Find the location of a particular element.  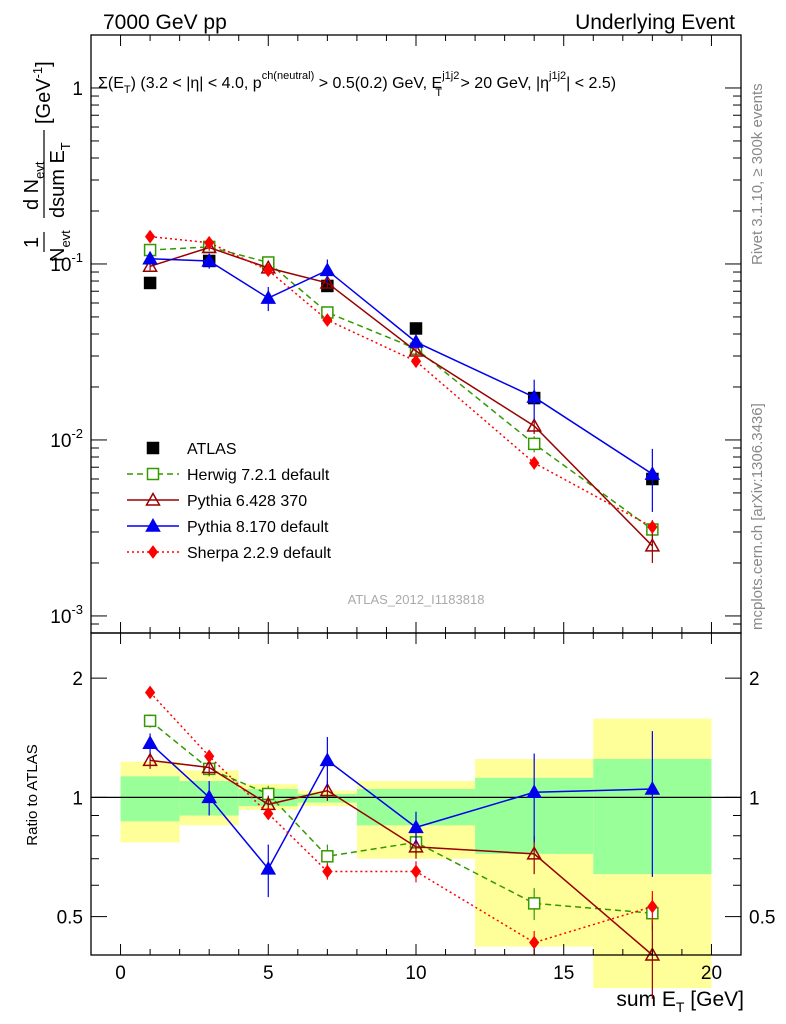

legend-entry-1: Herwig 7.2.1 default is located at coordinates (228, 475).